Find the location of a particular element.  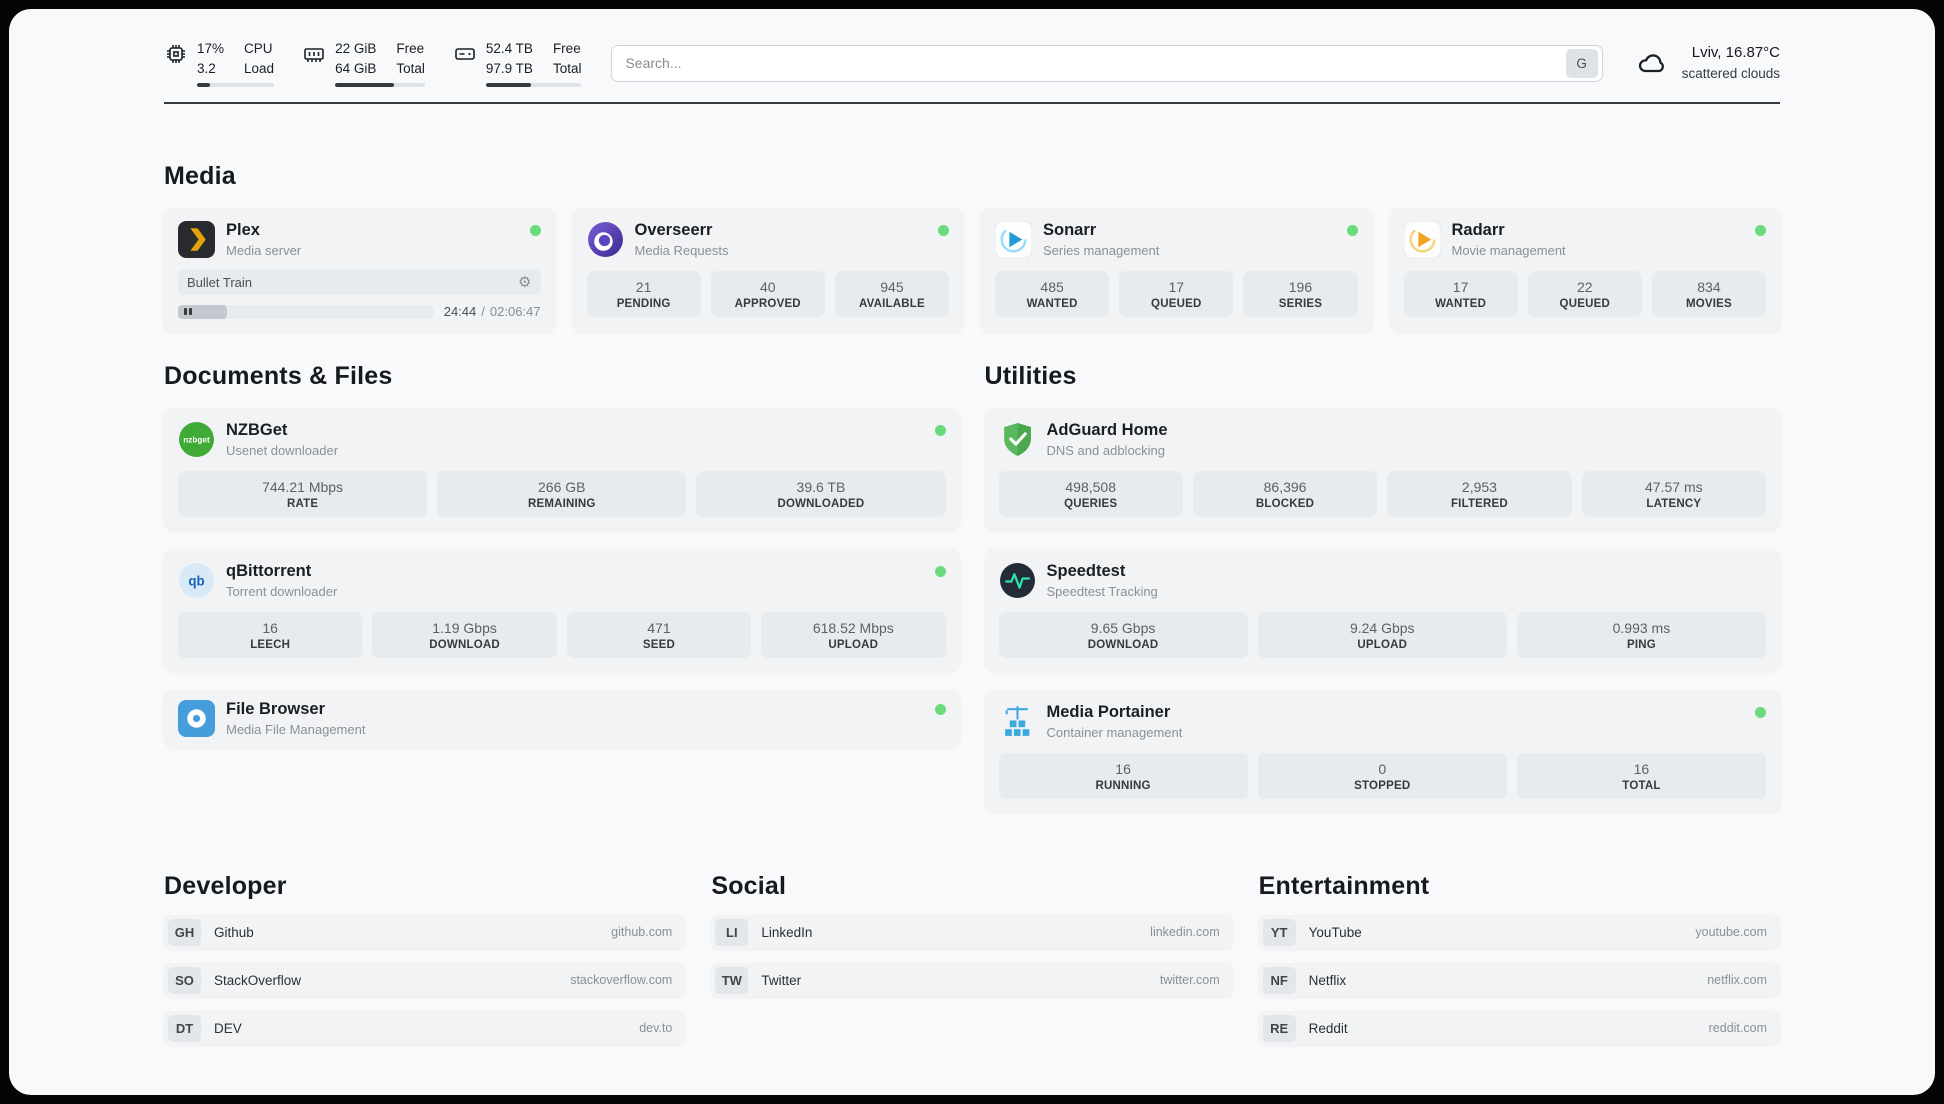

filebrowser-icon is located at coordinates (196, 719).